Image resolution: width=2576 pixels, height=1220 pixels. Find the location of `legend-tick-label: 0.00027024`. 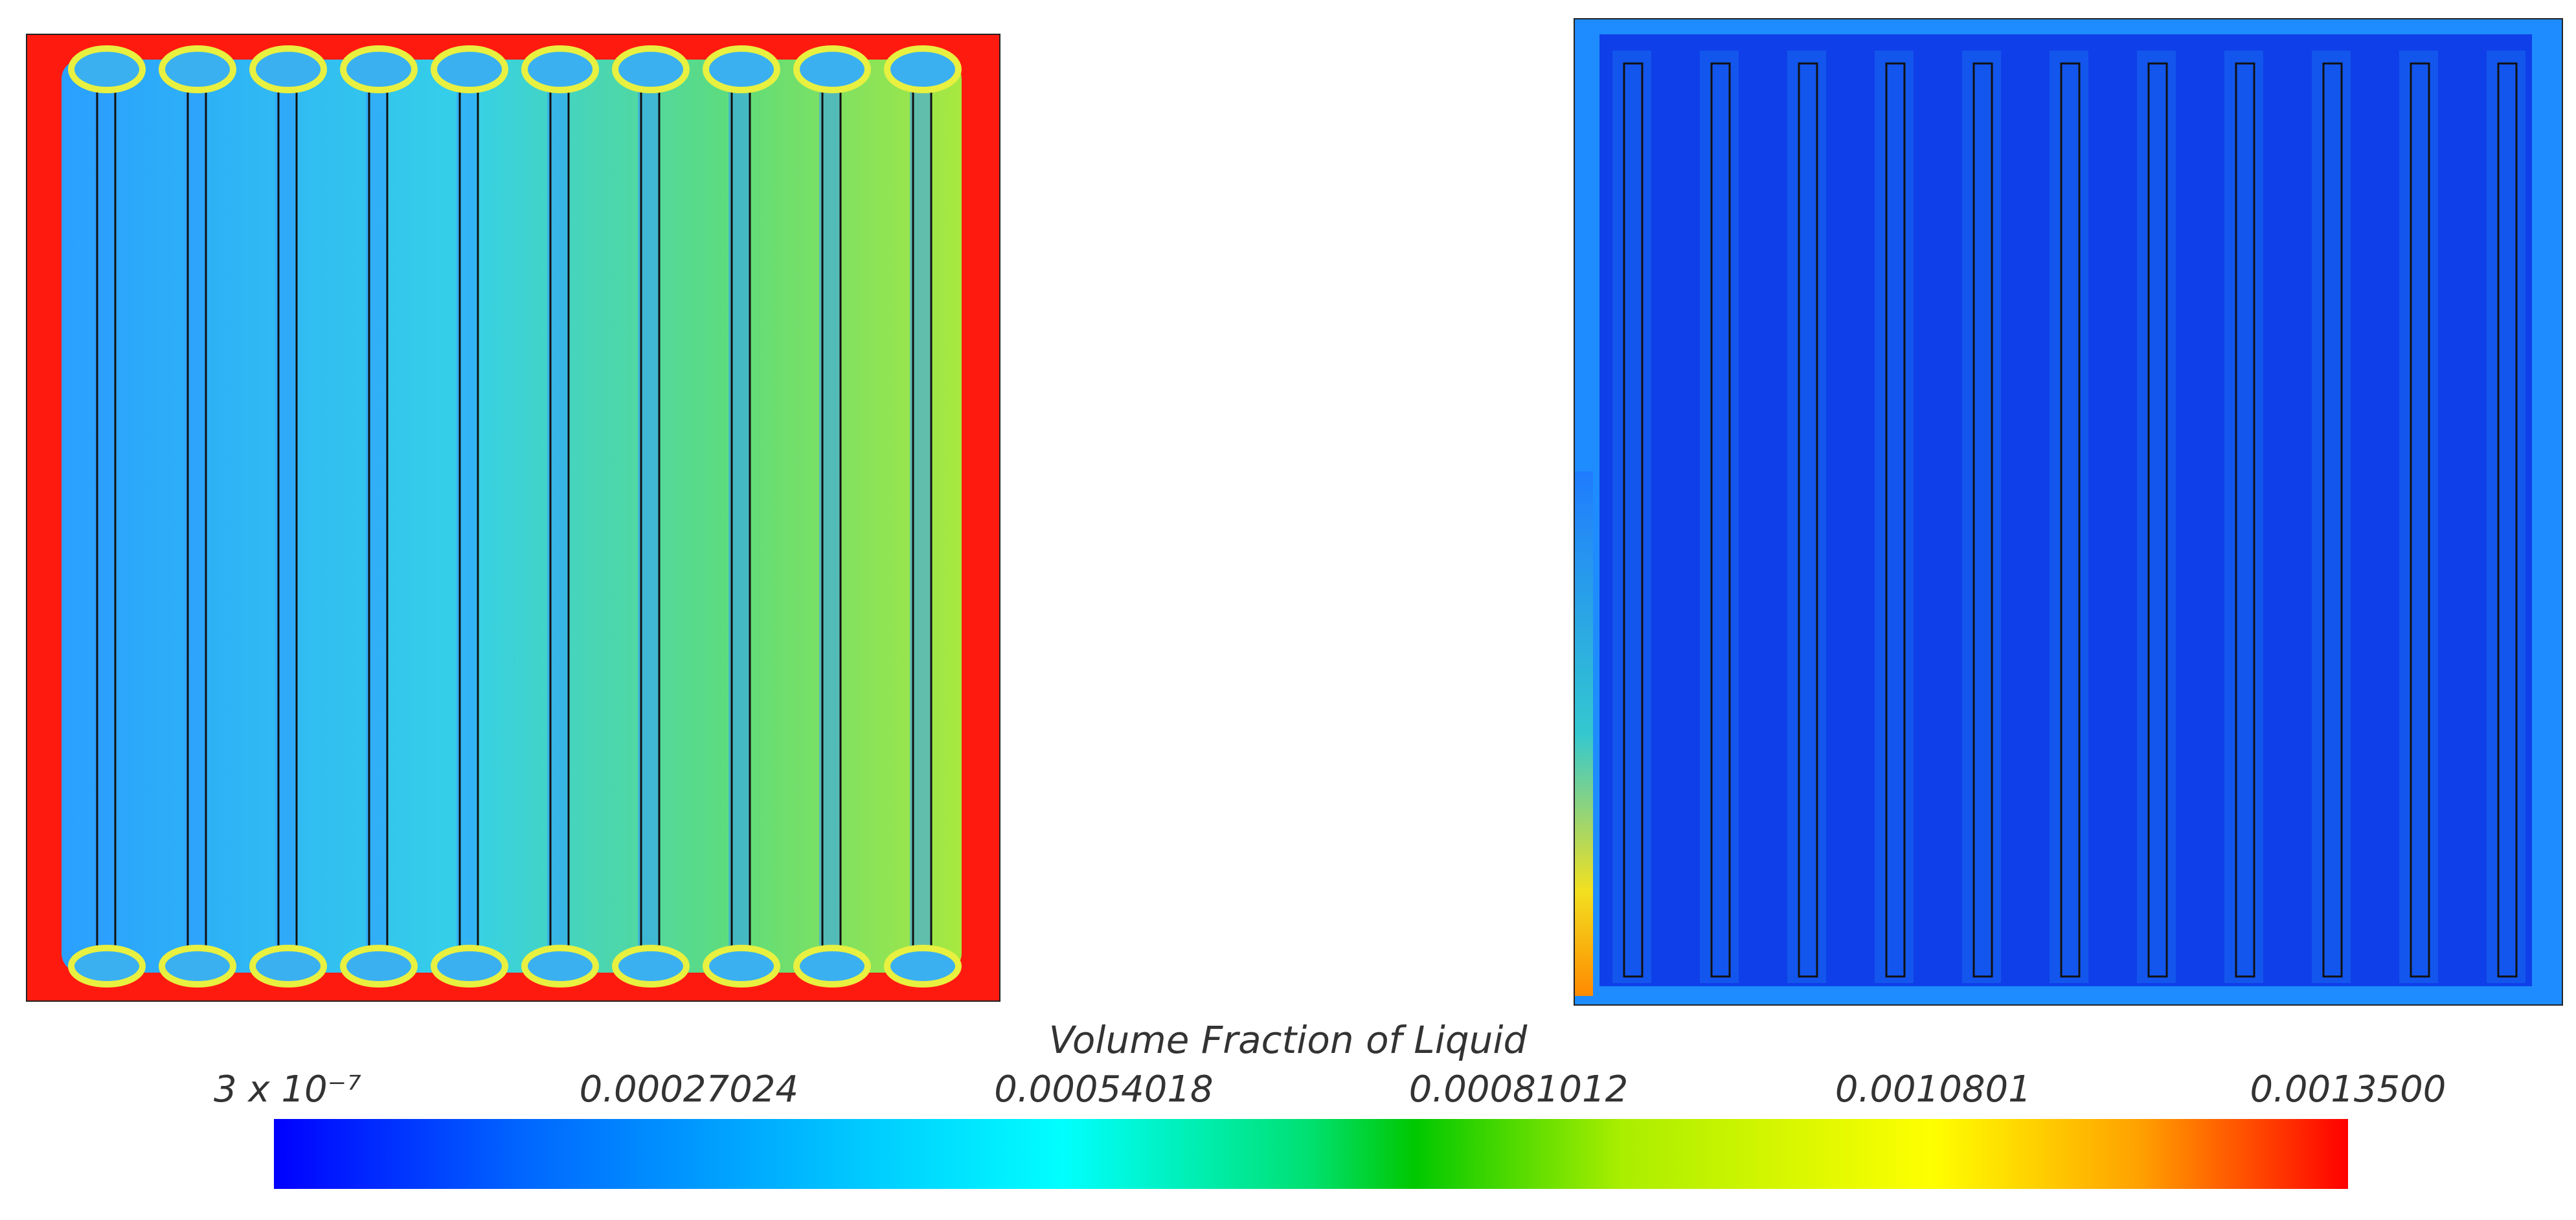

legend-tick-label: 0.00027024 is located at coordinates (689, 1089).